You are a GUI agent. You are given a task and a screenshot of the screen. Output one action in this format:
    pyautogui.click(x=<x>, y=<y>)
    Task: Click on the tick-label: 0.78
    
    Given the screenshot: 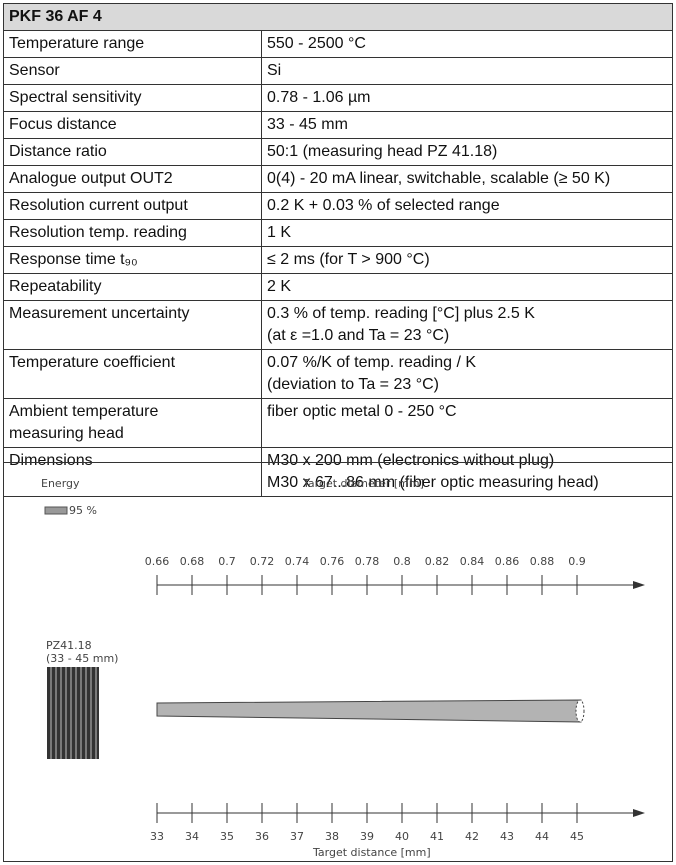 What is the action you would take?
    pyautogui.click(x=367, y=561)
    